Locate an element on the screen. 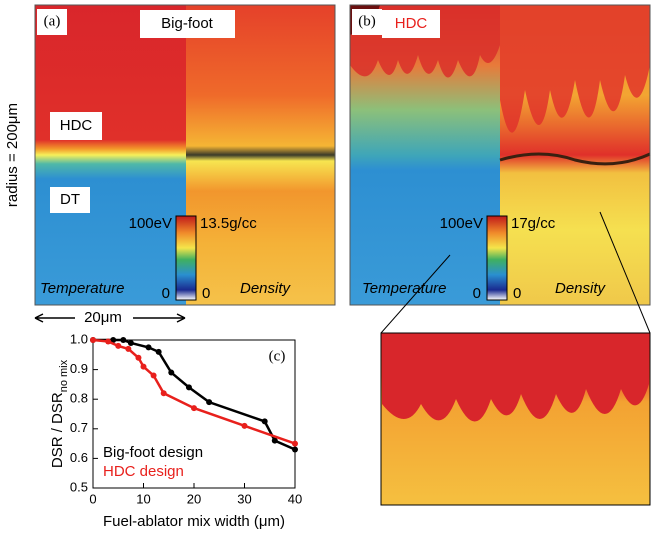 The image size is (651, 533). y-axis-label-main: DSR / DSR is located at coordinates (57, 430).